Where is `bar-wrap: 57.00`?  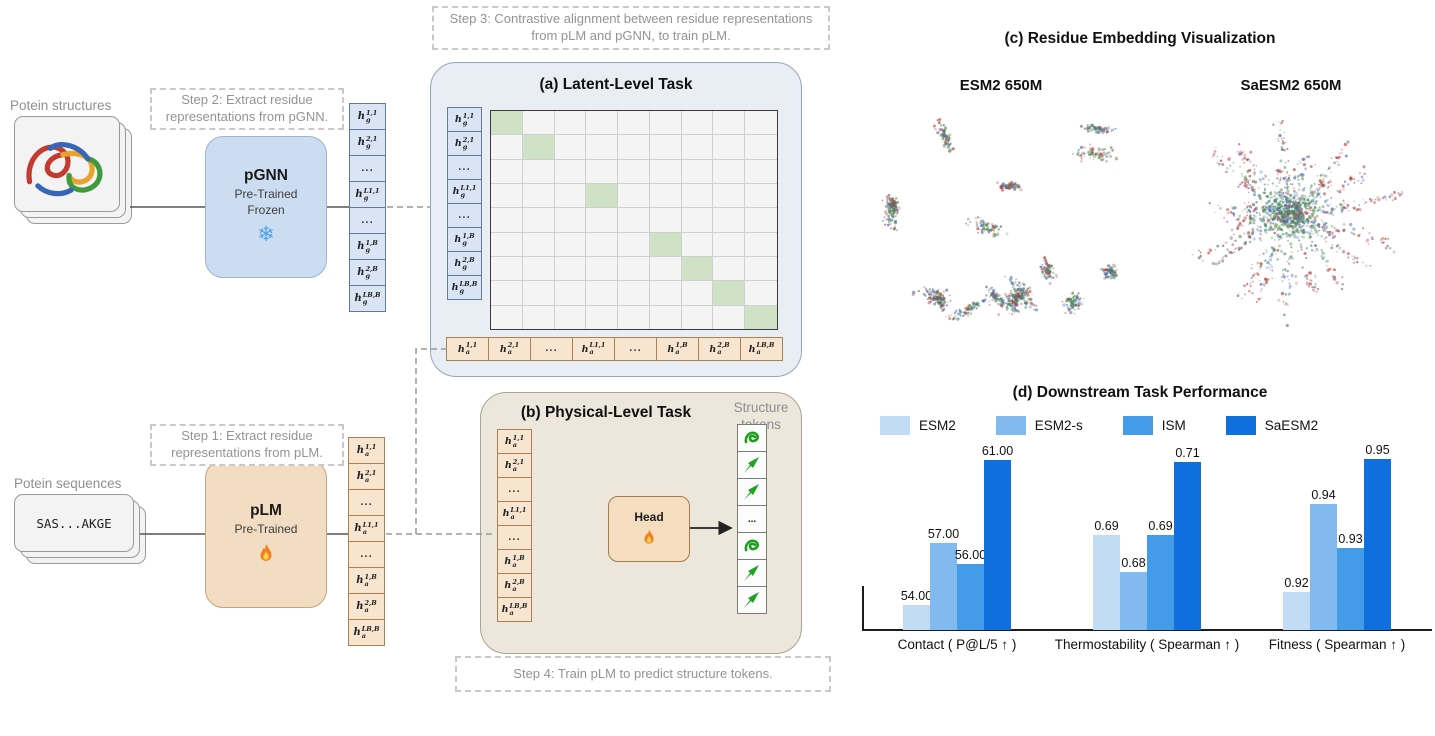
bar-wrap: 57.00 is located at coordinates (943, 523).